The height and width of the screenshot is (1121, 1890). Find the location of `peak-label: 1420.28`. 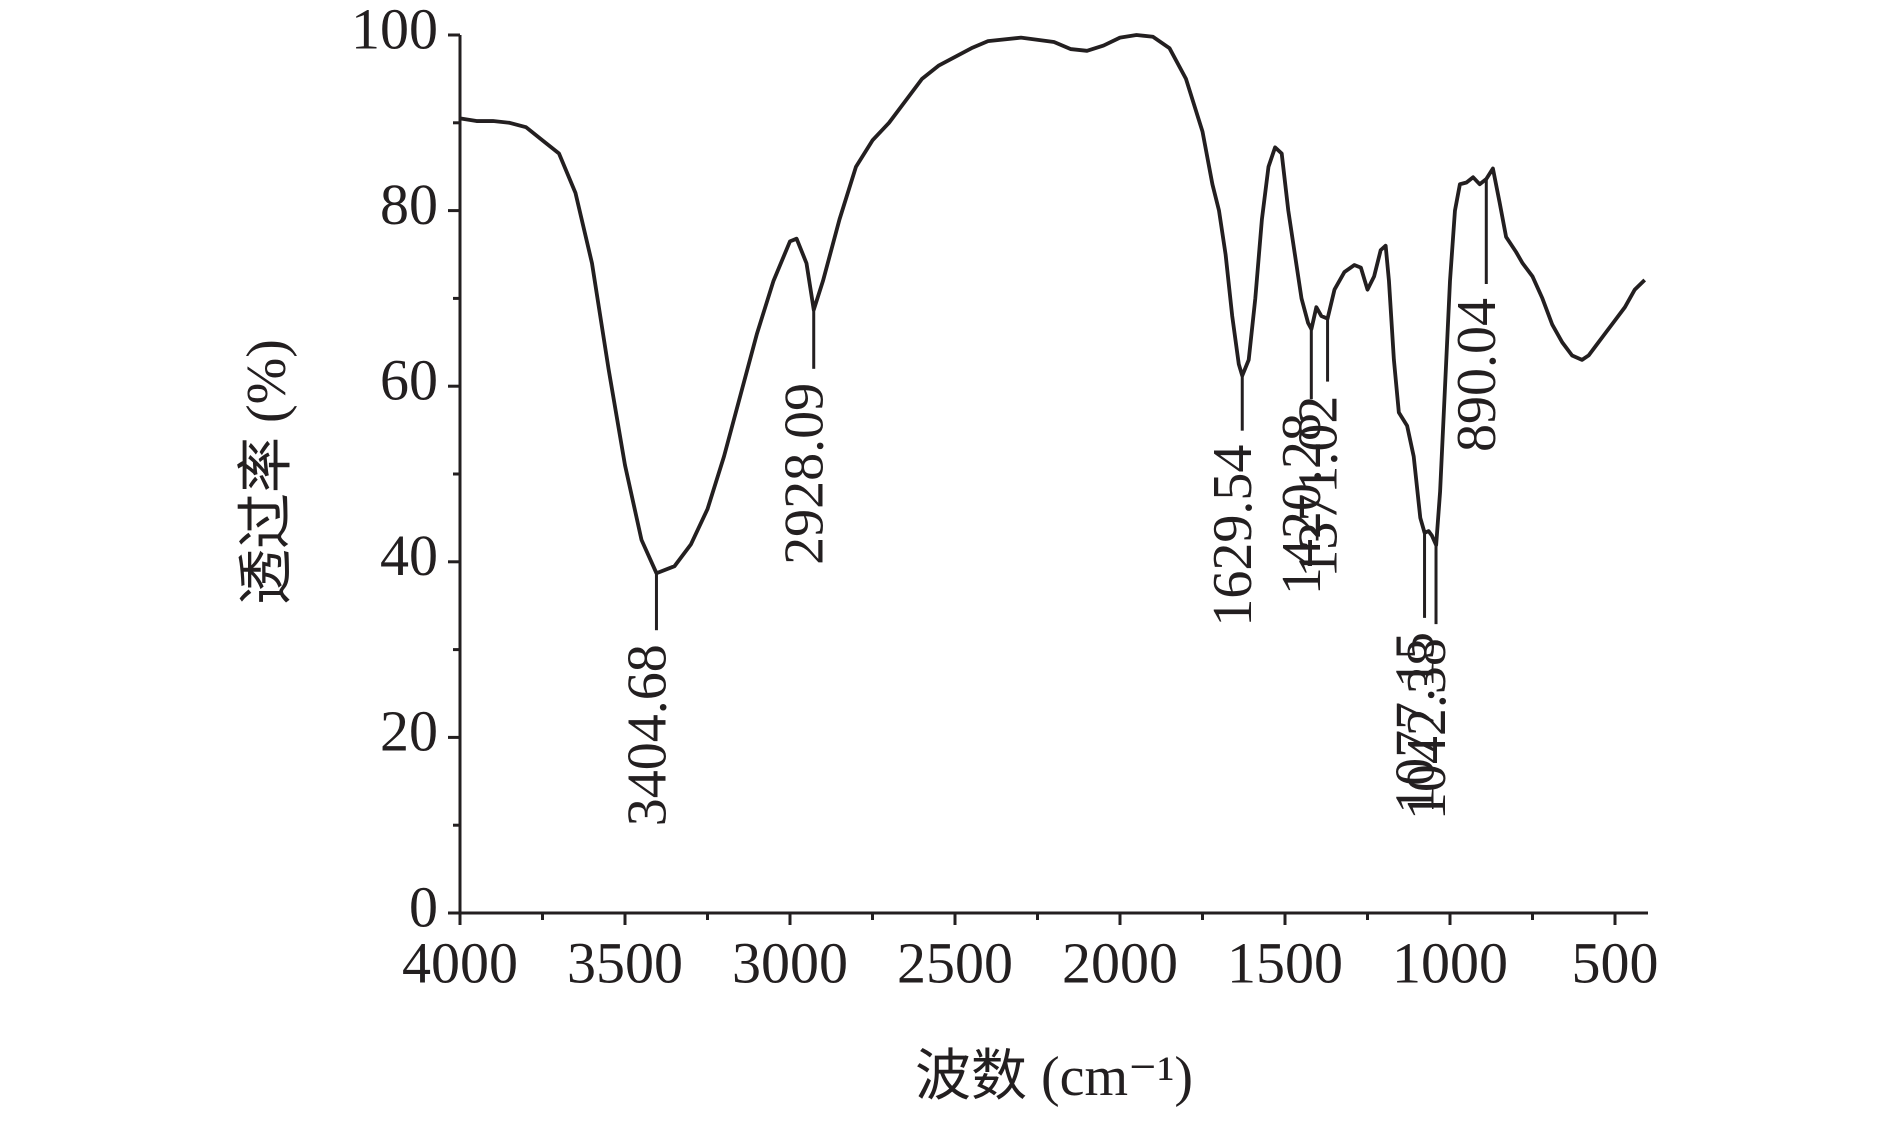

peak-label: 1420.28 is located at coordinates (1302, 504).